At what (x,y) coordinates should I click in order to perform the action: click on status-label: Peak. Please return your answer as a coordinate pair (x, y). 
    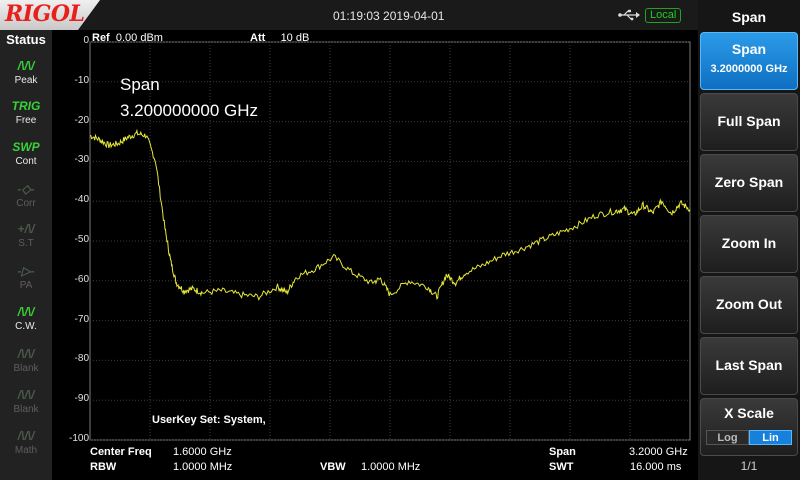
    Looking at the image, I should click on (26, 80).